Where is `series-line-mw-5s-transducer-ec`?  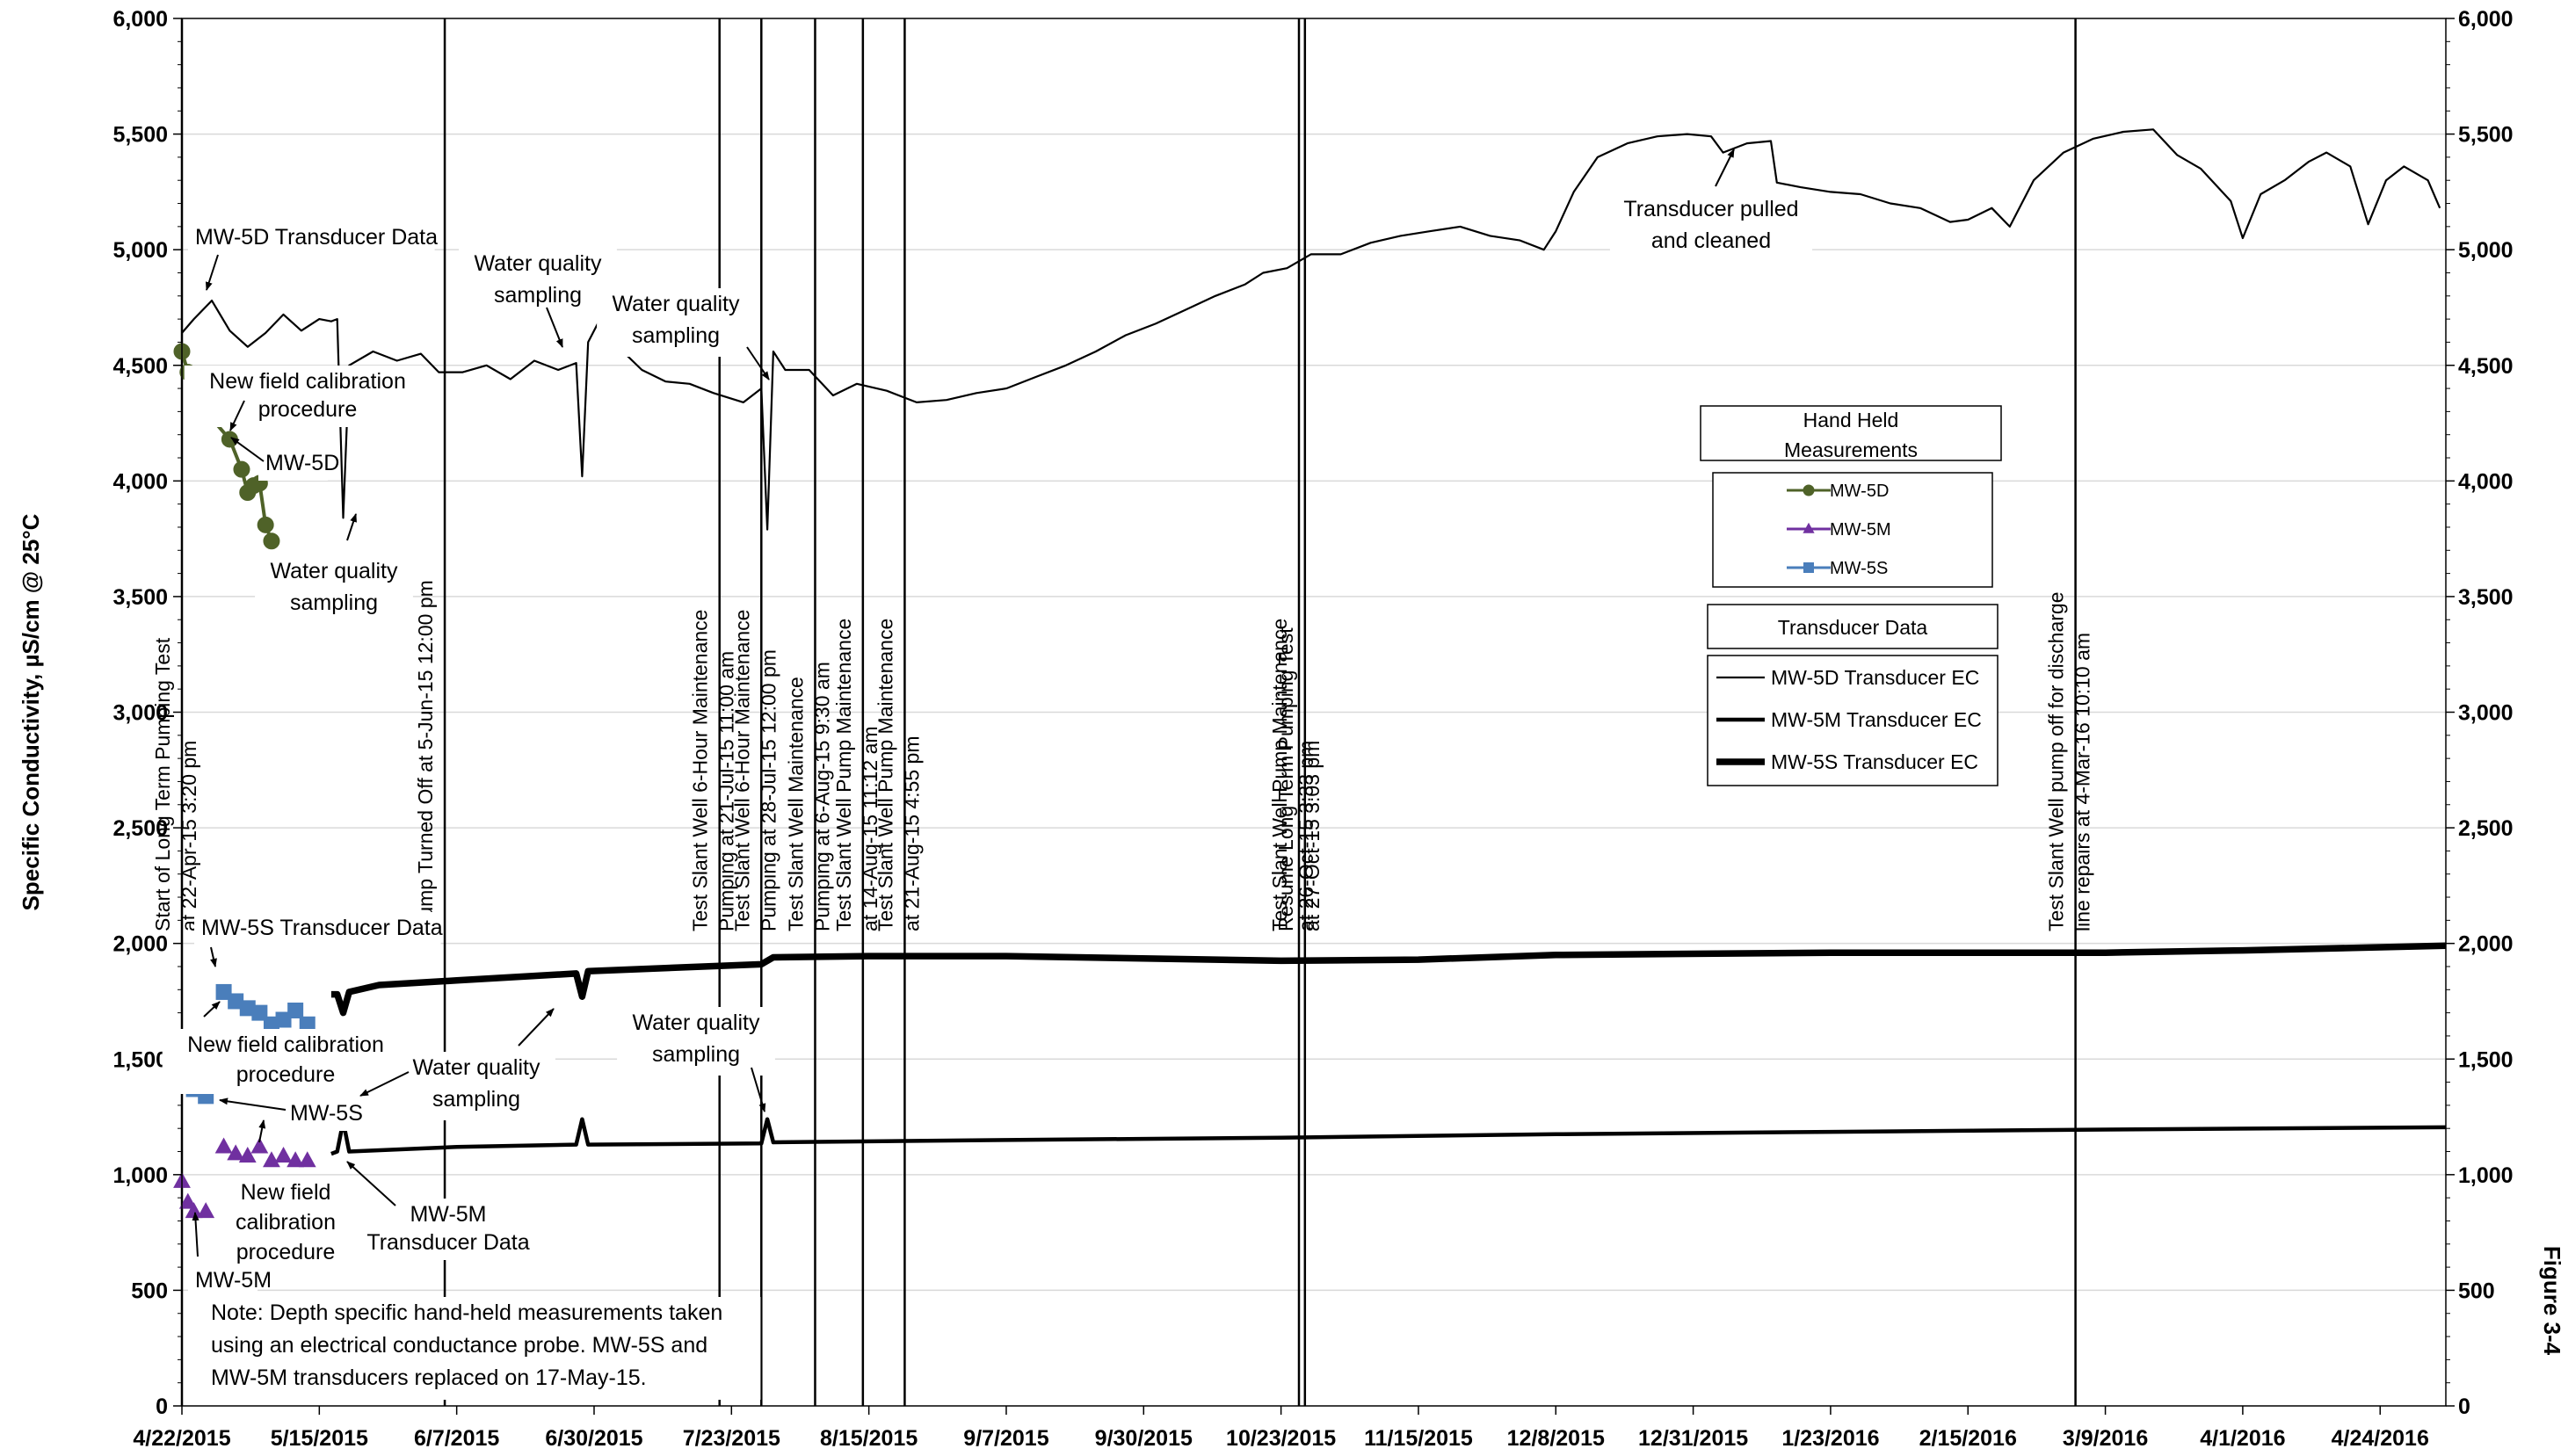 series-line-mw-5s-transducer-ec is located at coordinates (1388, 979).